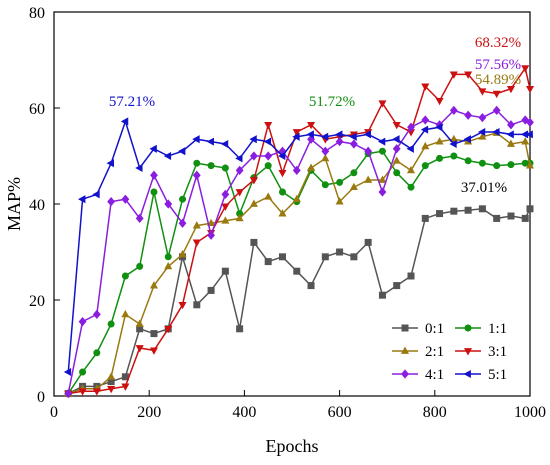 The height and width of the screenshot is (465, 550). I want to click on annotation-label: 68.32%, so click(498, 43).